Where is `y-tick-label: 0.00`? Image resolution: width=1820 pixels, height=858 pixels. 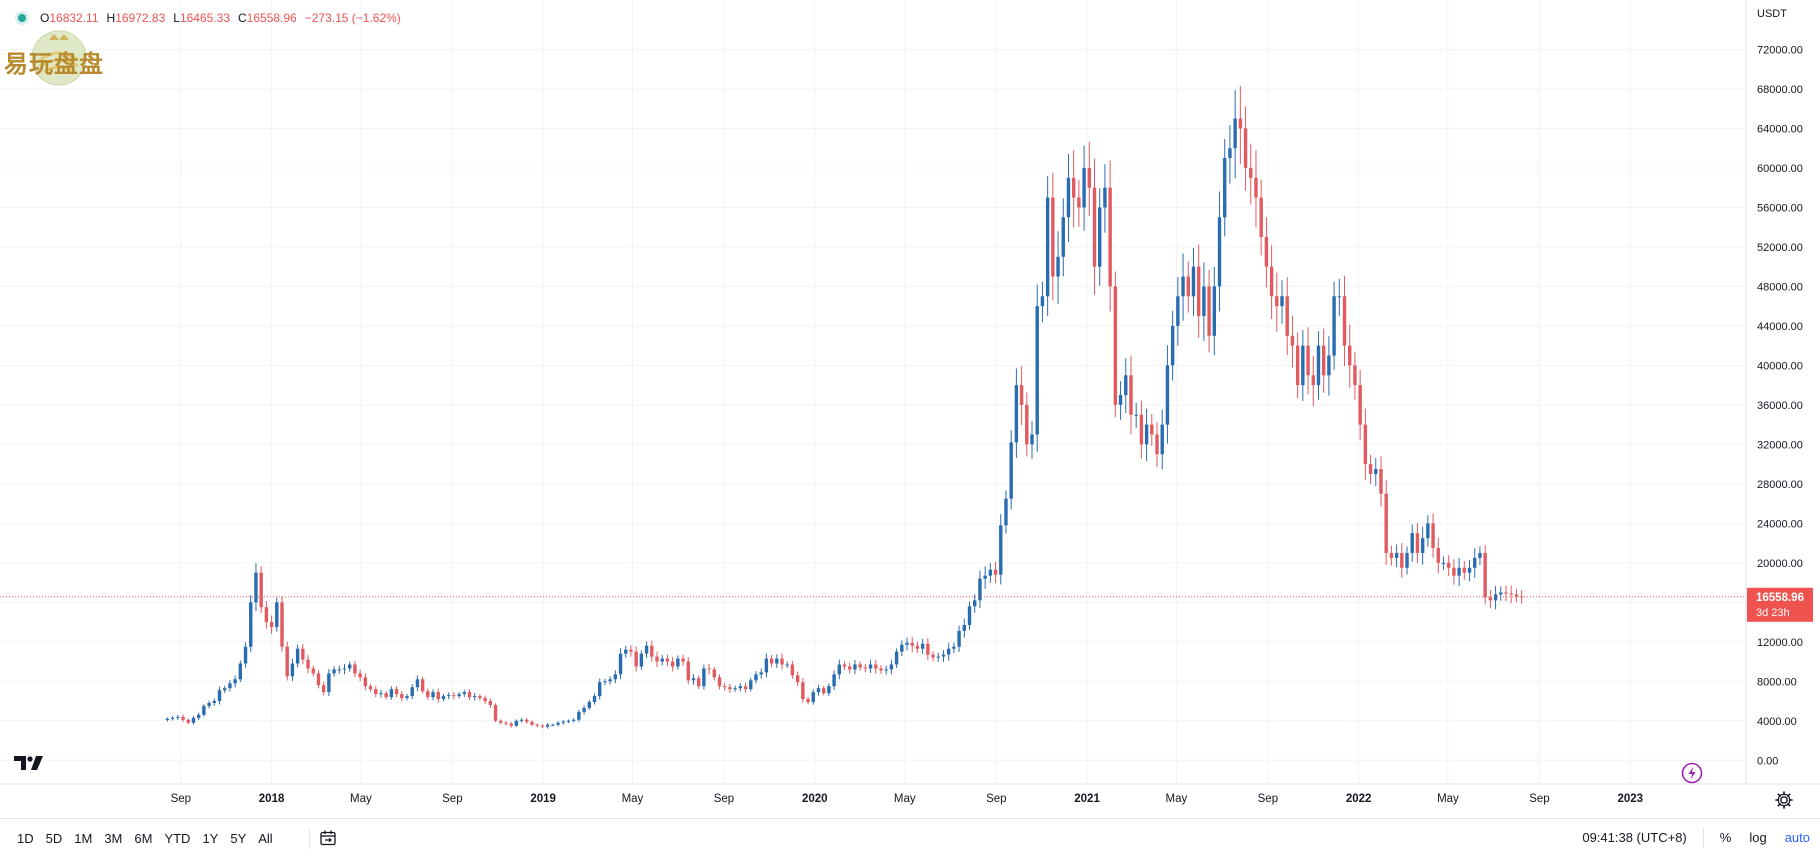
y-tick-label: 0.00 is located at coordinates (1767, 761).